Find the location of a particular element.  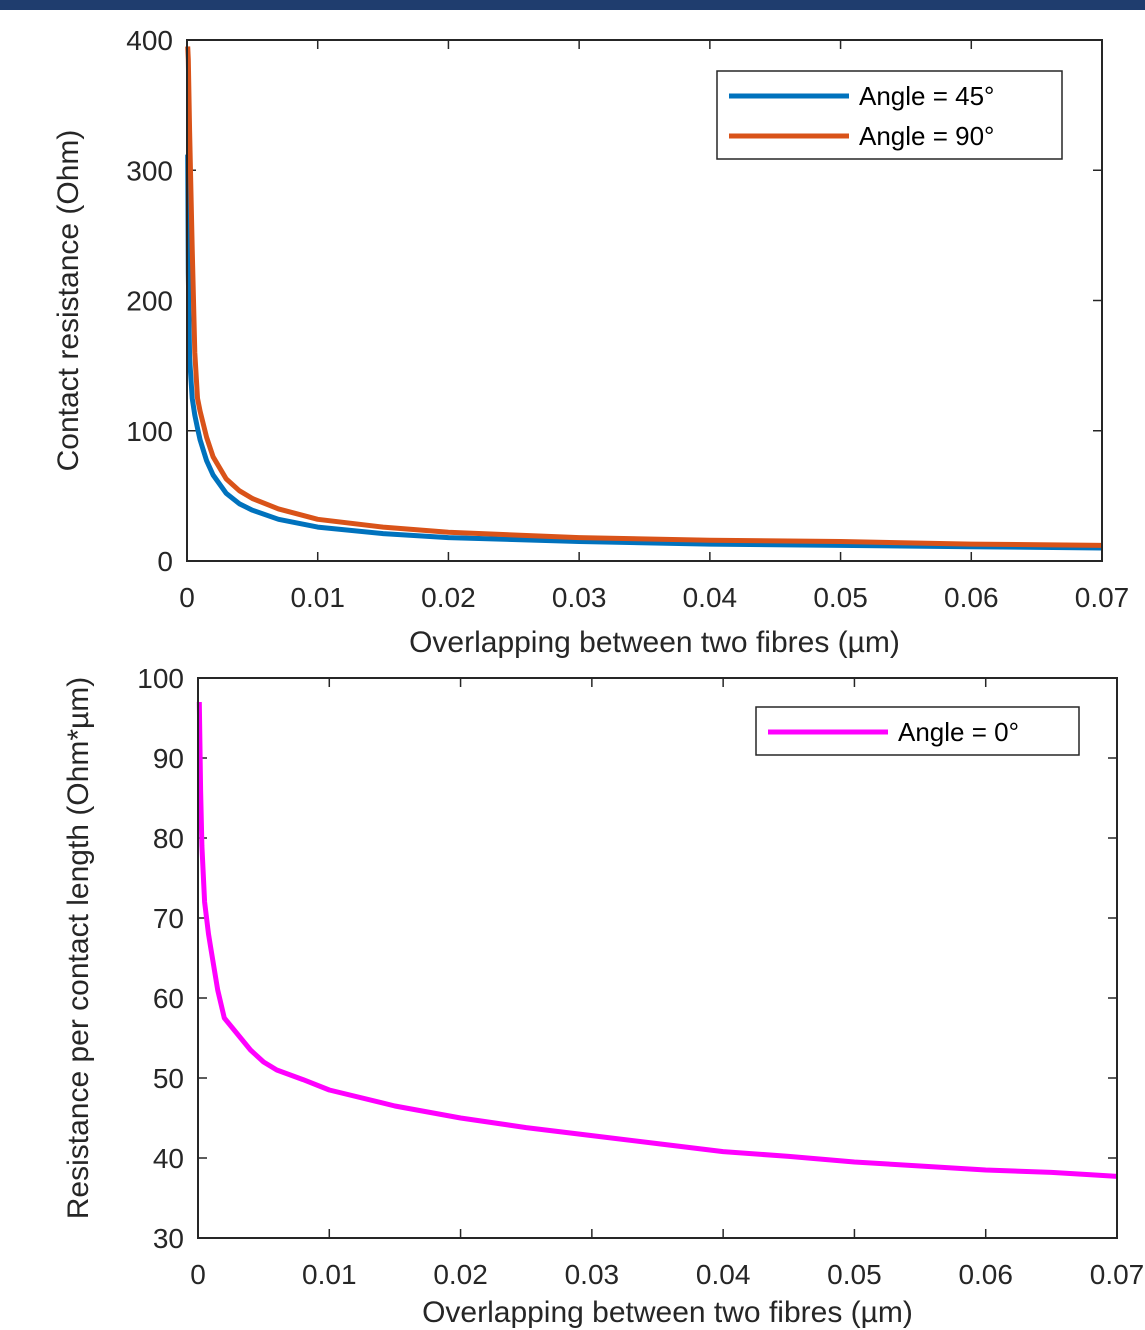

chart-1-y-axis-label: Contact resistance (Ohm) is located at coordinates (68, 301).